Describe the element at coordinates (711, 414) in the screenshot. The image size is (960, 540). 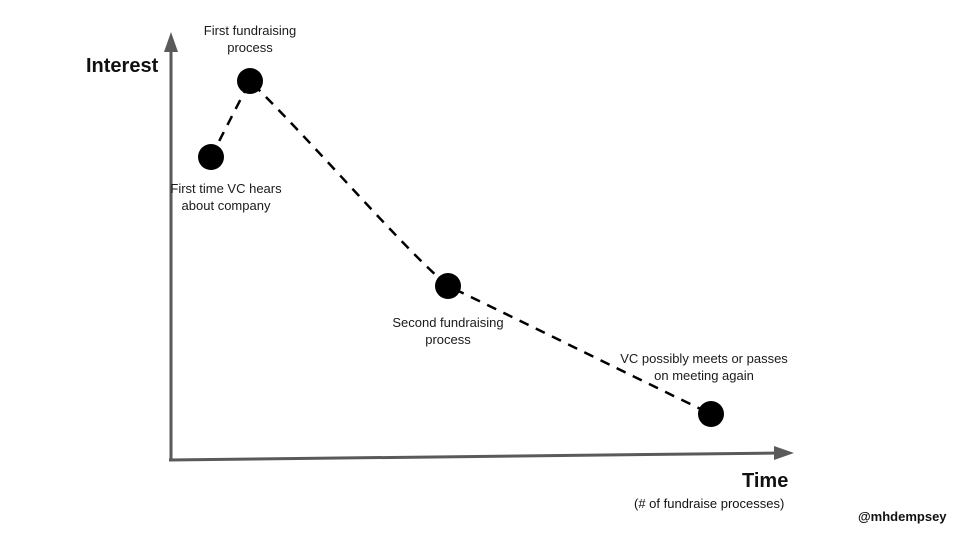
I see `point-meets-or-passes` at that location.